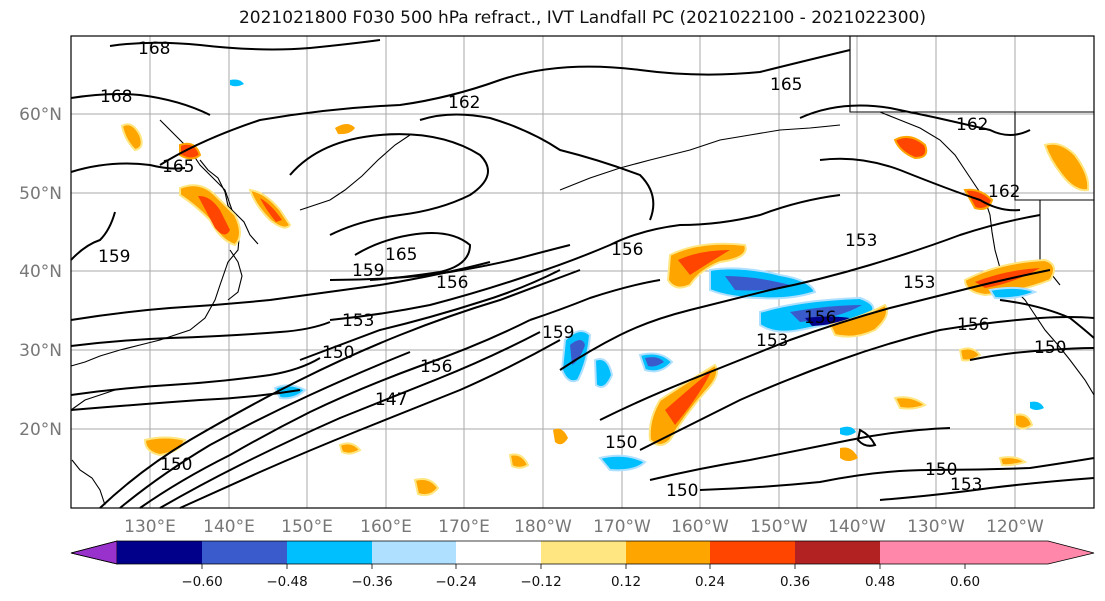 Image resolution: width=1105 pixels, height=601 pixels. What do you see at coordinates (40, 194) in the screenshot?
I see `lat-tick-label: 50°N` at bounding box center [40, 194].